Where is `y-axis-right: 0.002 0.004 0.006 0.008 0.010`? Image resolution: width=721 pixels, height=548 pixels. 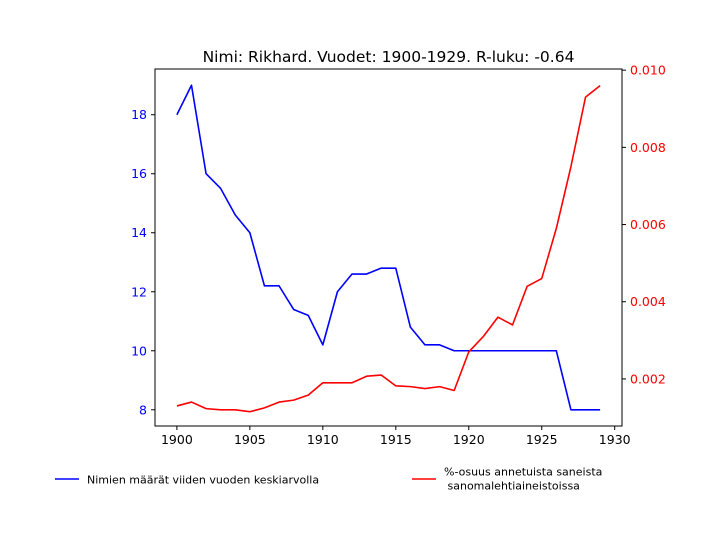
y-axis-right: 0.002 0.004 0.006 0.008 0.010 is located at coordinates (644, 224).